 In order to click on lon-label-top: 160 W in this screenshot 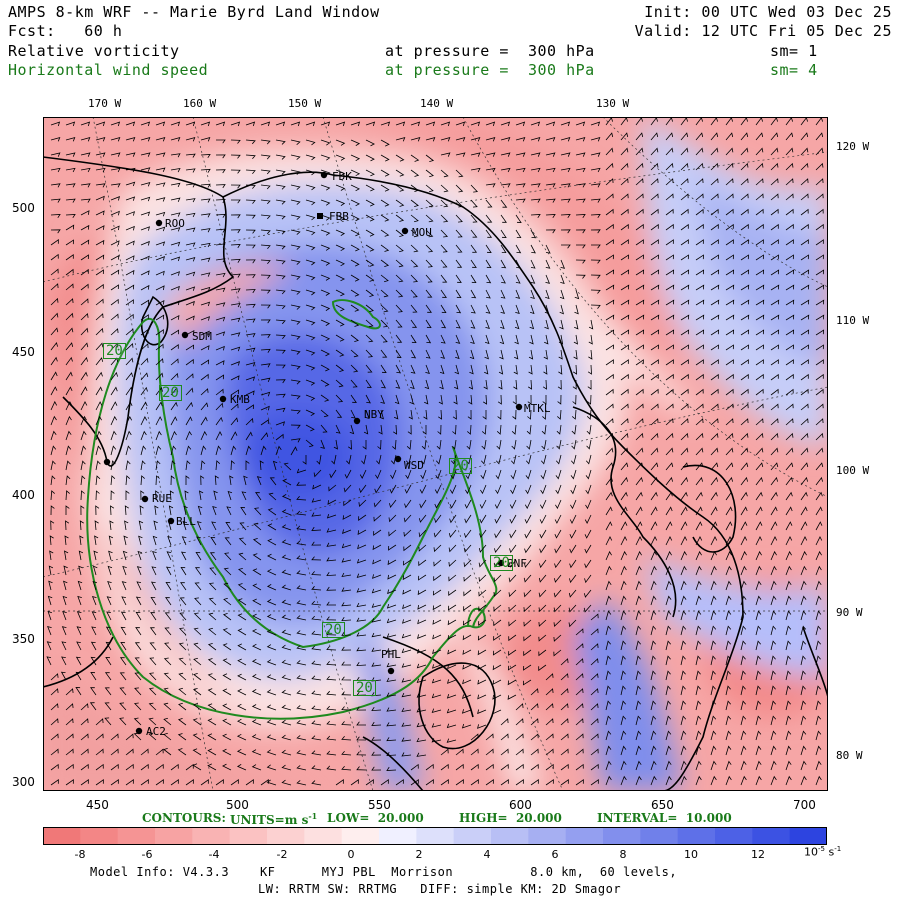, I will do `click(200, 103)`.